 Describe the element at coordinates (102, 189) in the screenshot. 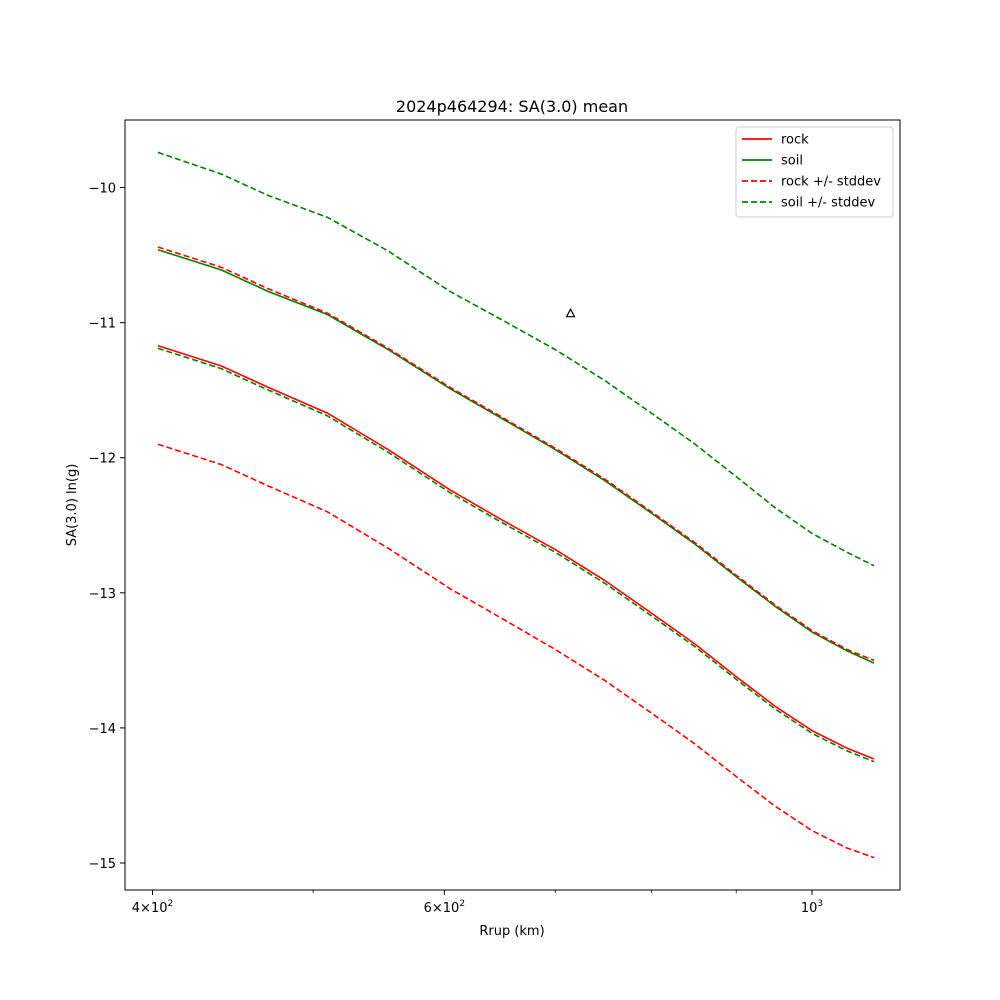

I see `y-tick-label-5: −10` at that location.